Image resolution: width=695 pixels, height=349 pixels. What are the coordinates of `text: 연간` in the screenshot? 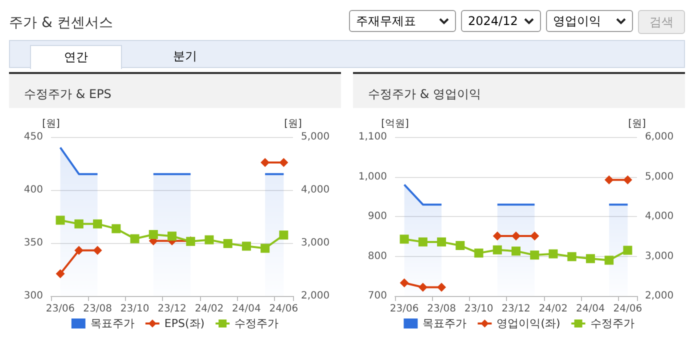 It's located at (76, 57).